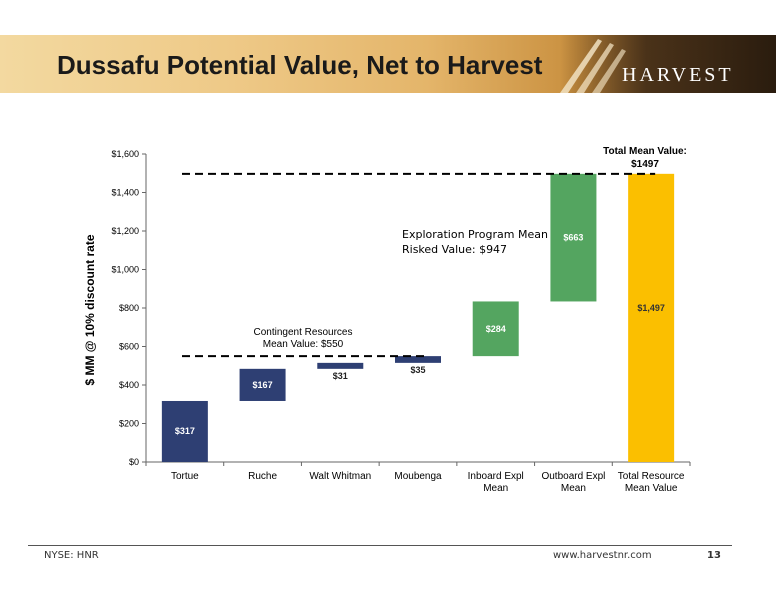 This screenshot has width=776, height=600. Describe the element at coordinates (496, 476) in the screenshot. I see `x-tick-label: Inboard Expl` at that location.